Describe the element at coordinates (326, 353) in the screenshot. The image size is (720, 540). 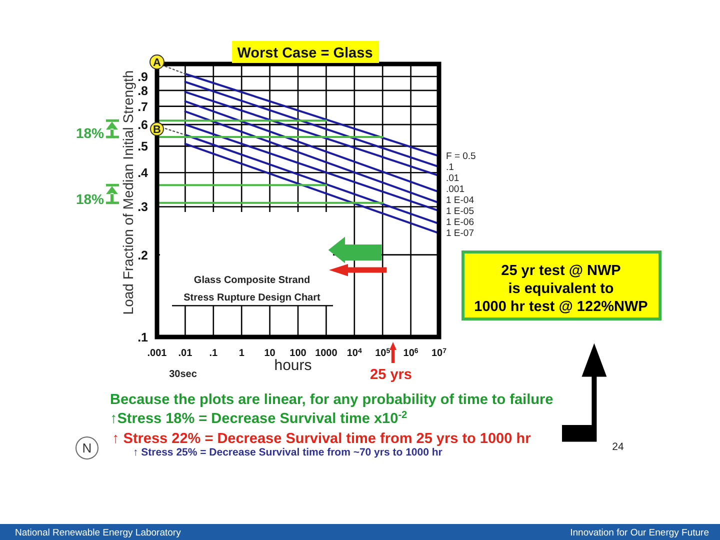
I see `x-tick-label: 1000` at that location.